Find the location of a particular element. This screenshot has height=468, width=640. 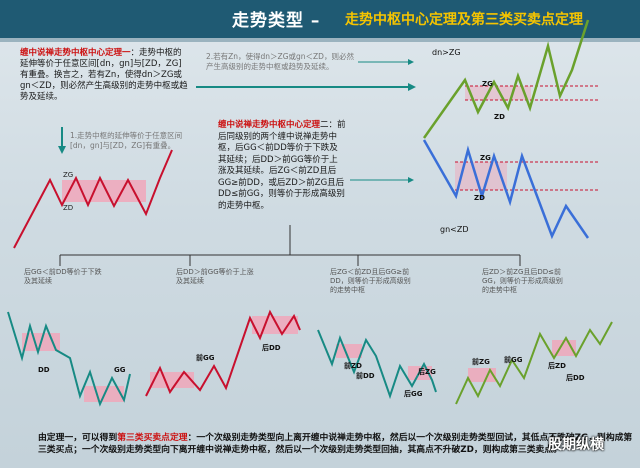

label-back-gg: GG is located at coordinates (120, 370).